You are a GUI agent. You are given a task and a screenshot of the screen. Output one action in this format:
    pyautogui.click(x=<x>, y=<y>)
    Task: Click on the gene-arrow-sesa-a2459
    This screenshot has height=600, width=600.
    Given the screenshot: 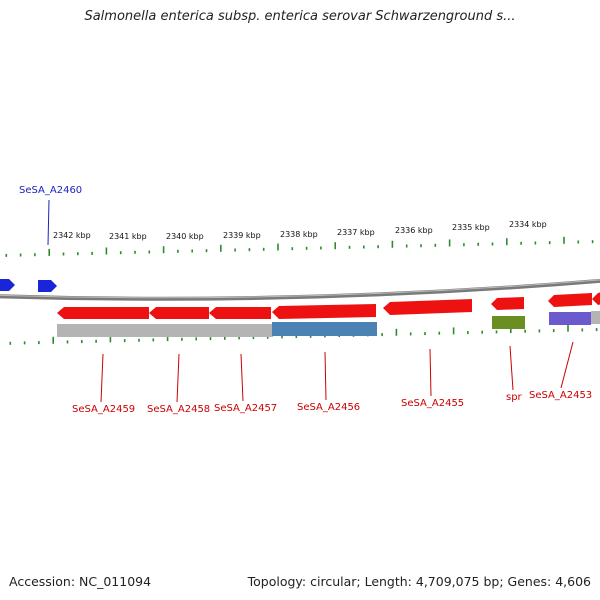 What is the action you would take?
    pyautogui.click(x=103, y=313)
    